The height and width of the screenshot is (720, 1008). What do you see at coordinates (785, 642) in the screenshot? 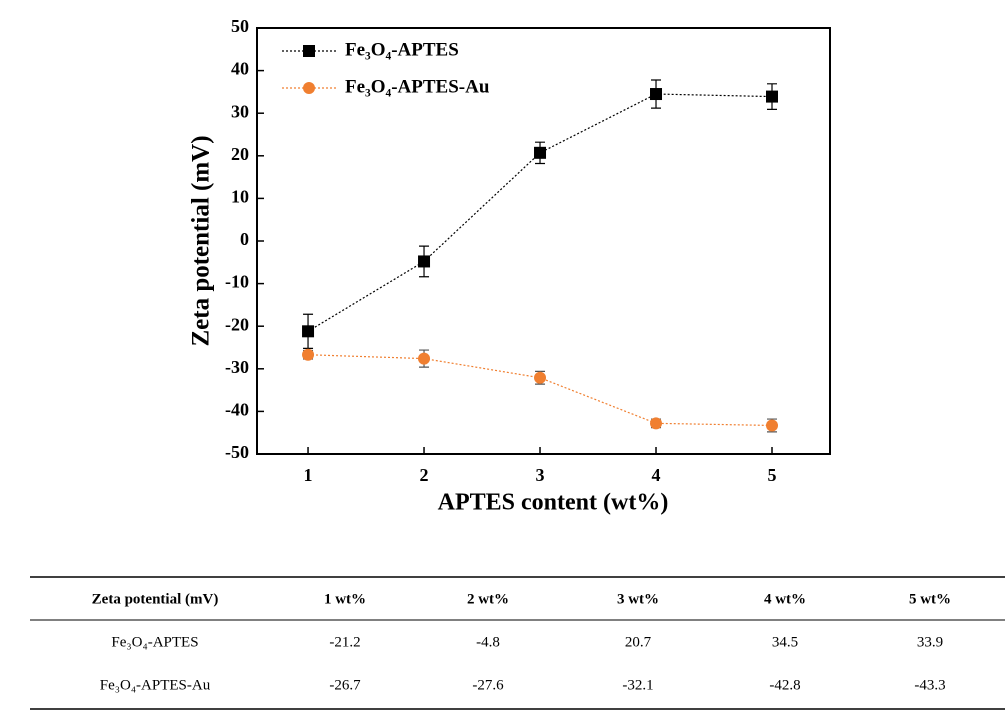
I see `table-cell: 34.5` at bounding box center [785, 642].